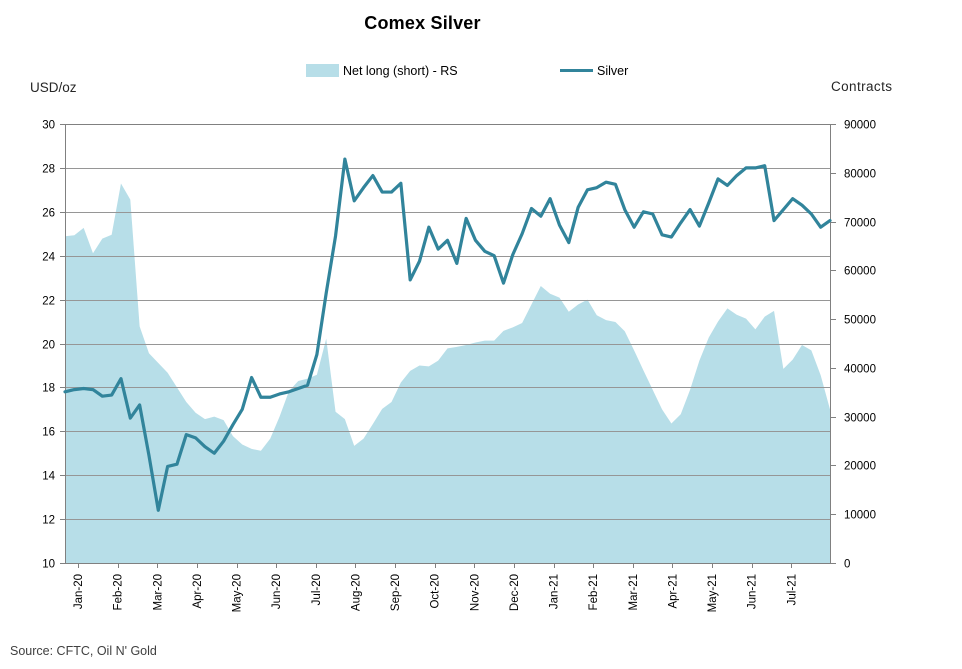  Describe the element at coordinates (400, 70) in the screenshot. I see `legend-label-net-long: Net long (short) - RS` at that location.